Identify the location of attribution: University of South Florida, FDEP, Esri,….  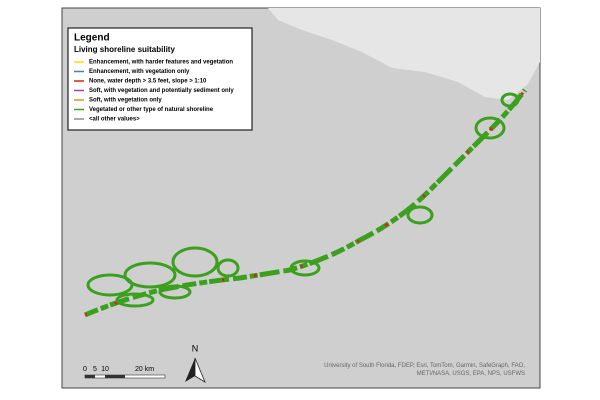
(424, 370).